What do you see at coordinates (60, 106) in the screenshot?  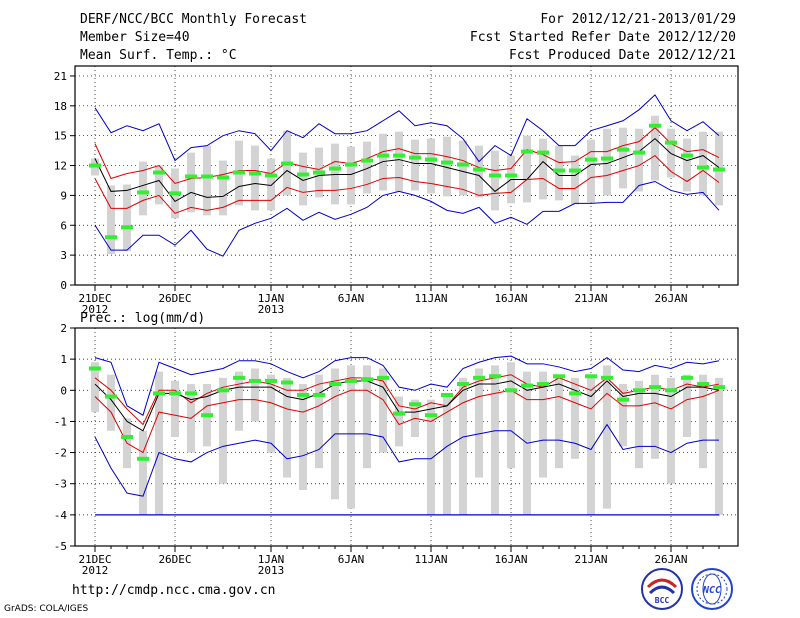 I see `y-tick-label: 18` at bounding box center [60, 106].